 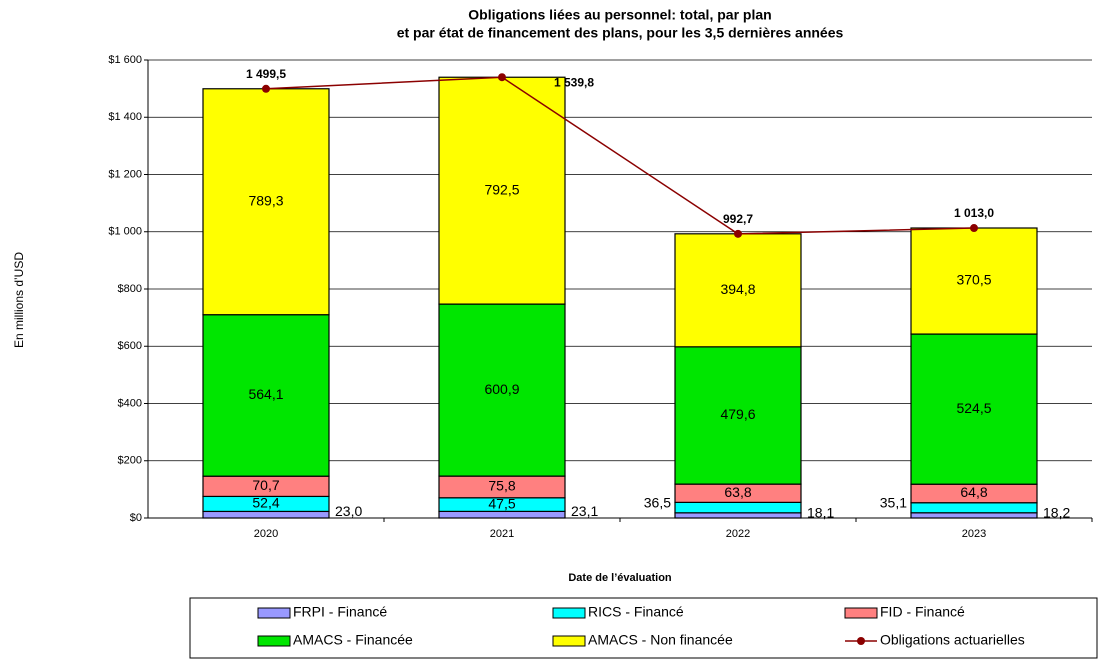 I want to click on y-tick-label: $1 600, so click(x=125, y=60).